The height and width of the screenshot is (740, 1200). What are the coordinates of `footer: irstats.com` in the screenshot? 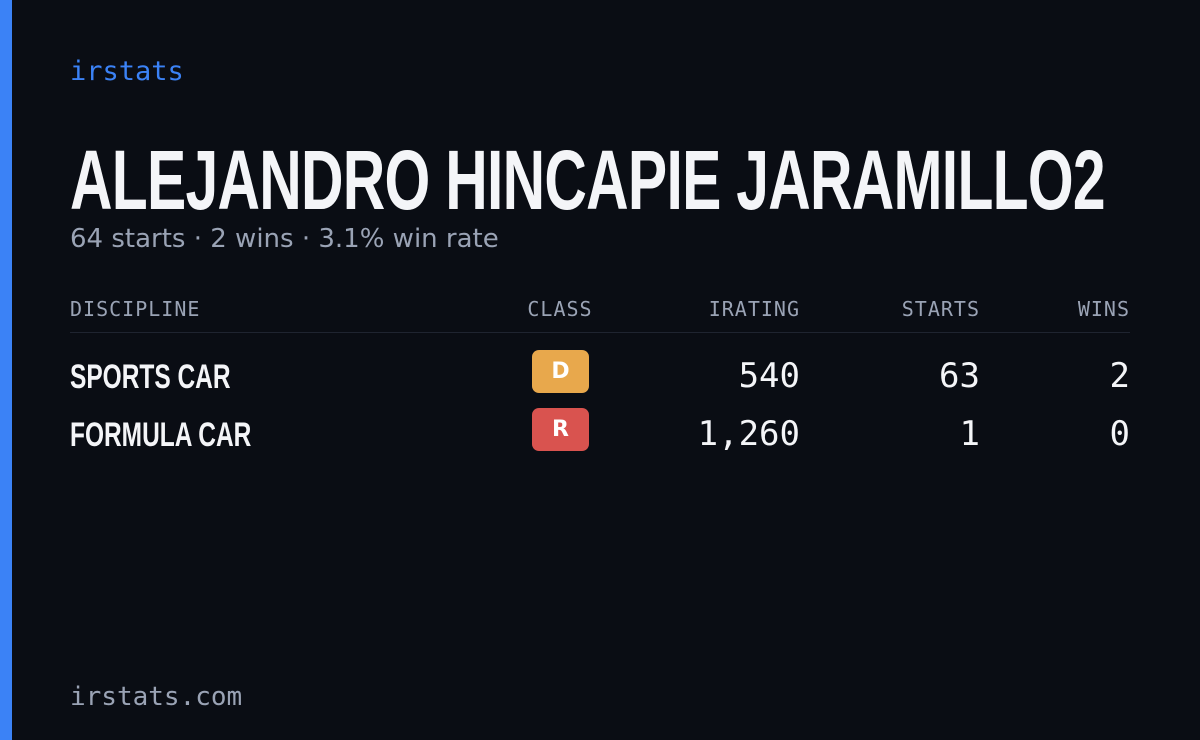 It's located at (156, 697).